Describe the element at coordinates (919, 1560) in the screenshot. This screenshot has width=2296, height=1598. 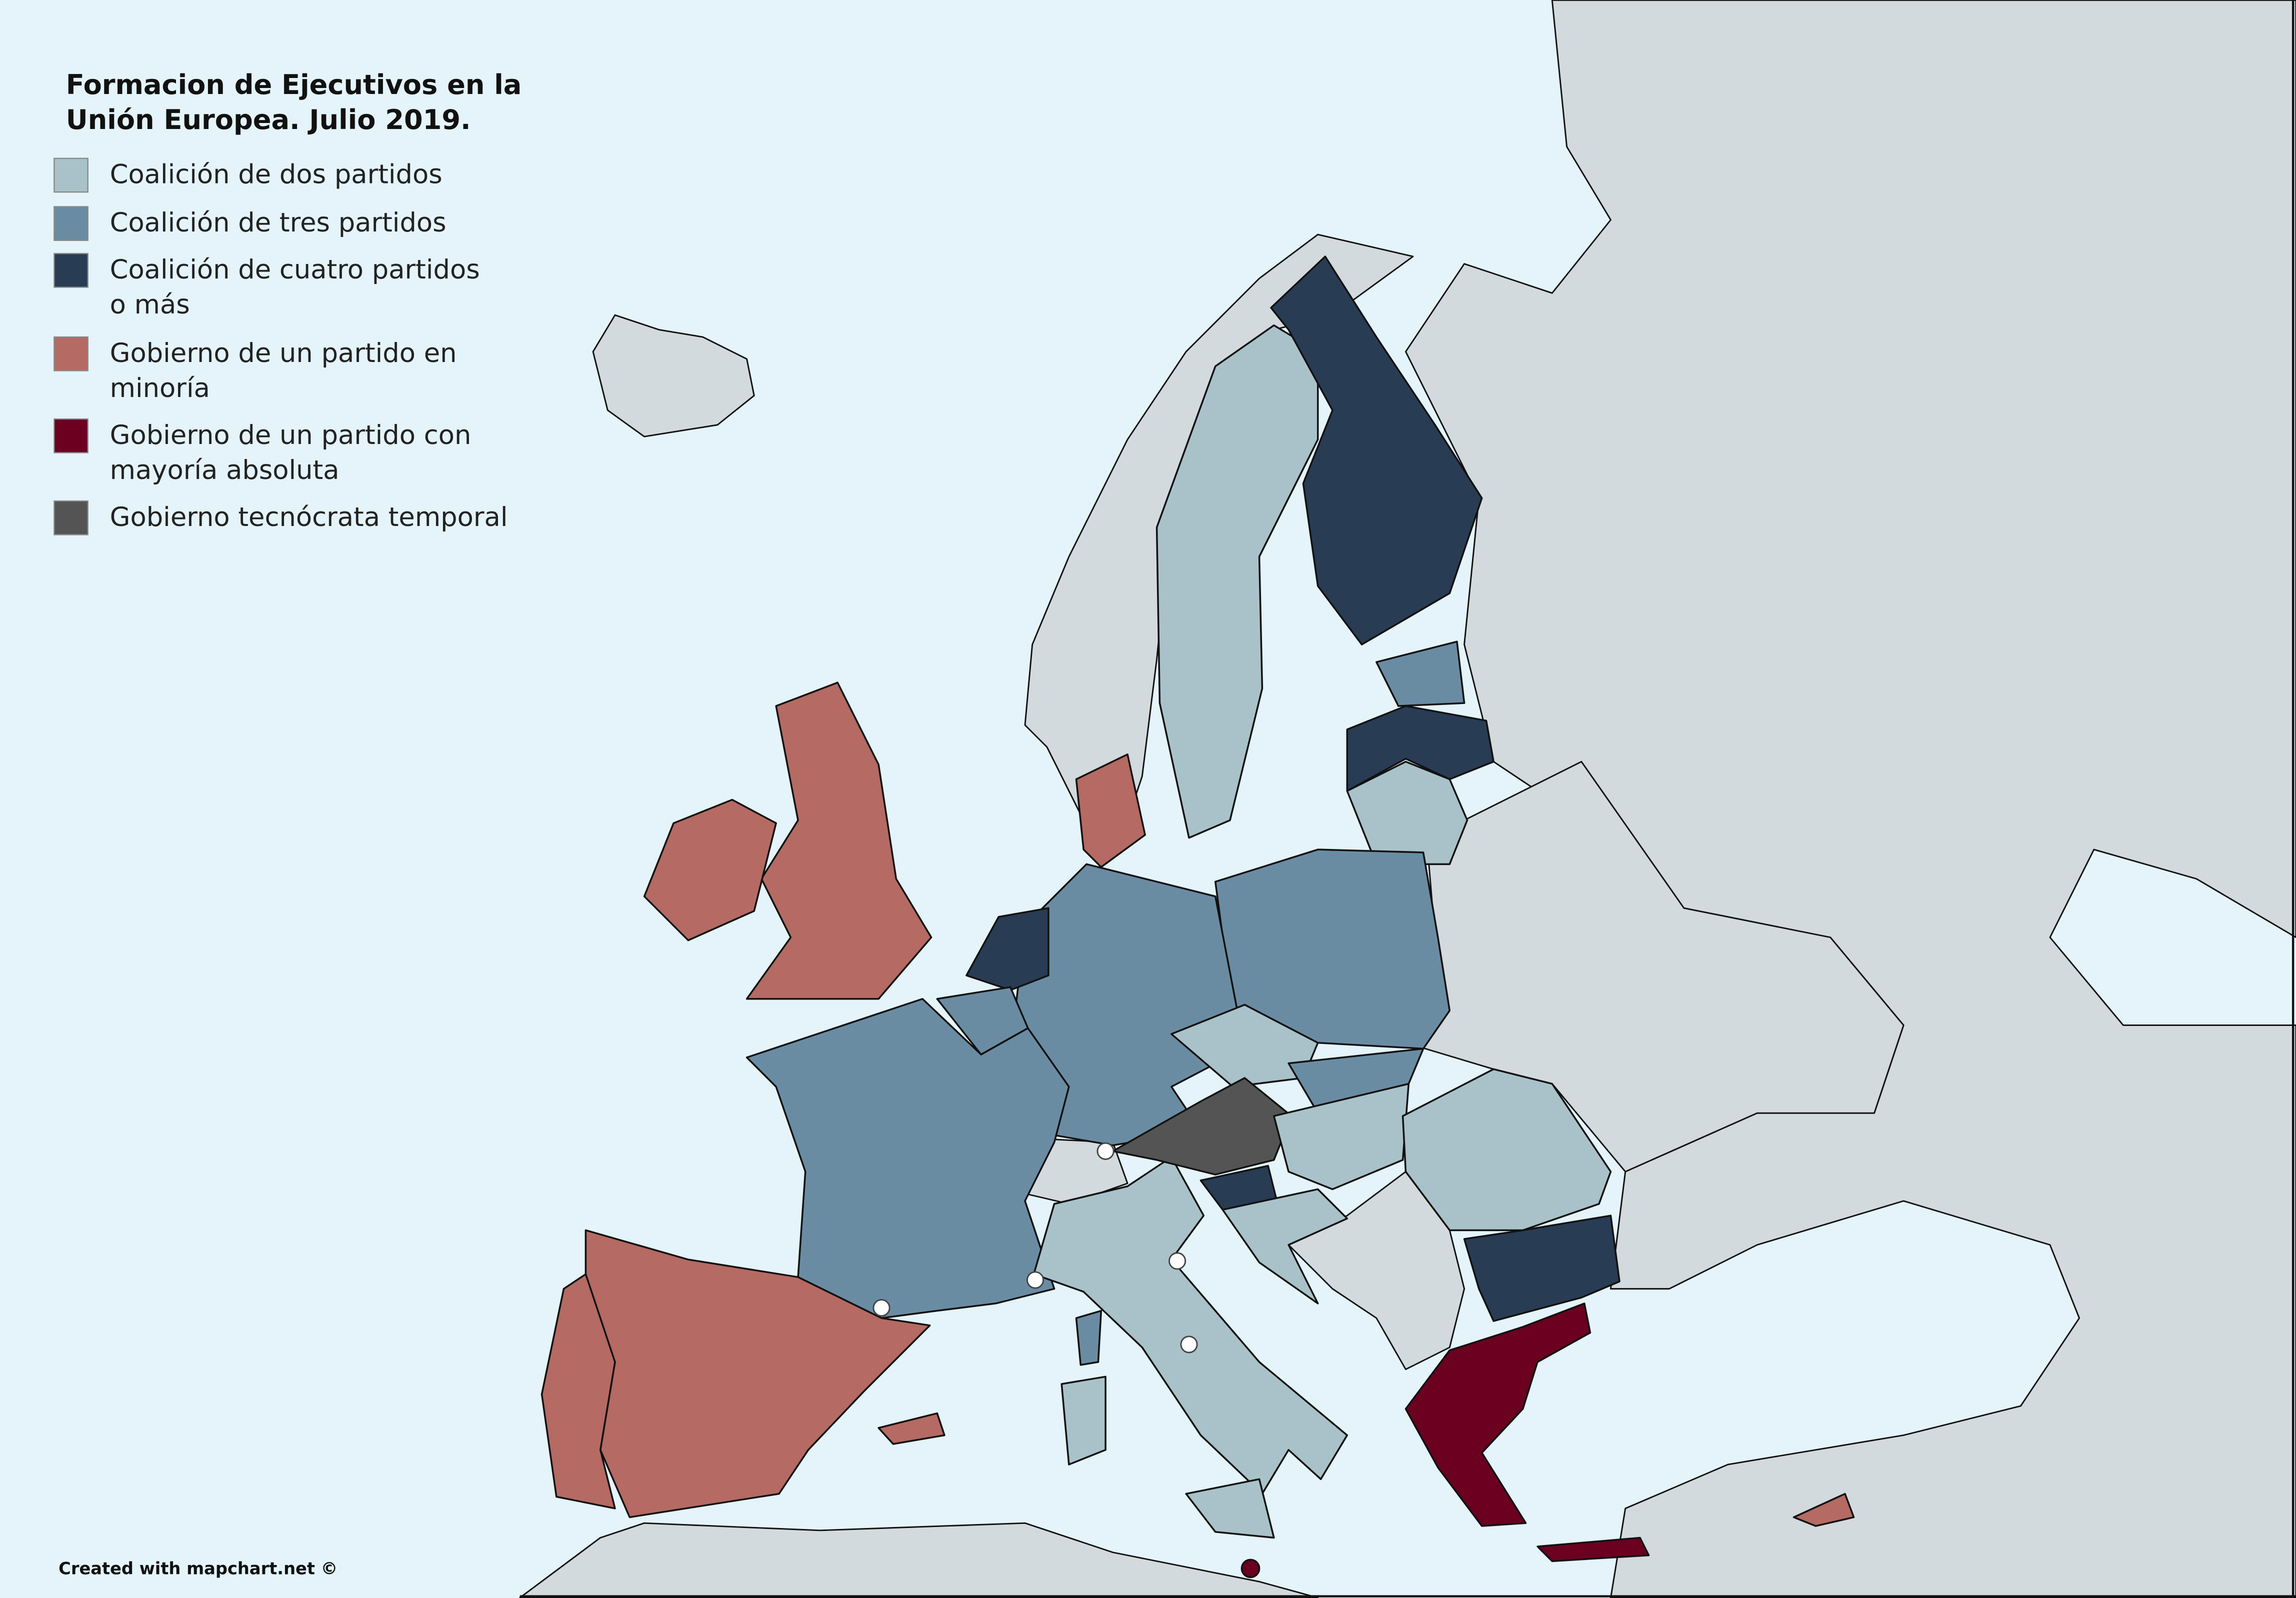
I see `north-africa` at that location.